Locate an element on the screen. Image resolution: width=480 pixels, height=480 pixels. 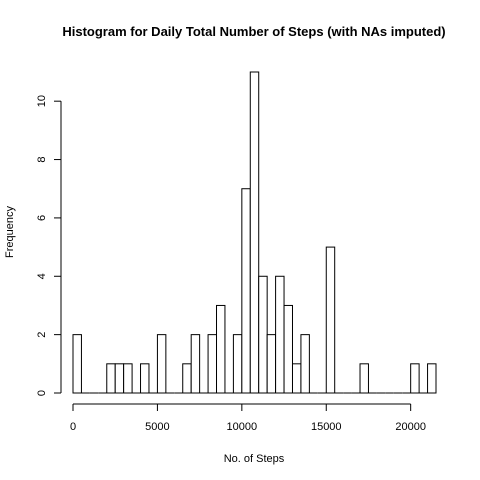
x-tick-label: 15000 is located at coordinates (326, 427).